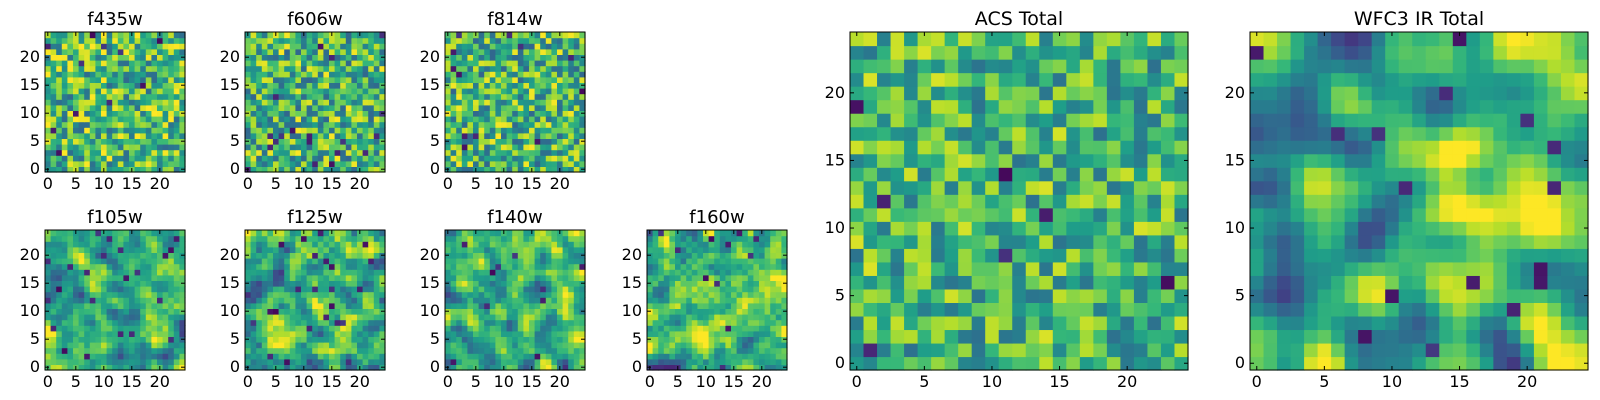  What do you see at coordinates (632, 310) in the screenshot?
I see `y-tick-label: 10` at bounding box center [632, 310].